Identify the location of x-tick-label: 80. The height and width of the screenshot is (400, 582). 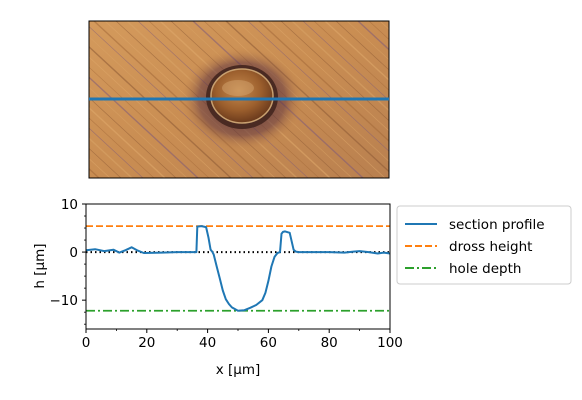
(329, 343).